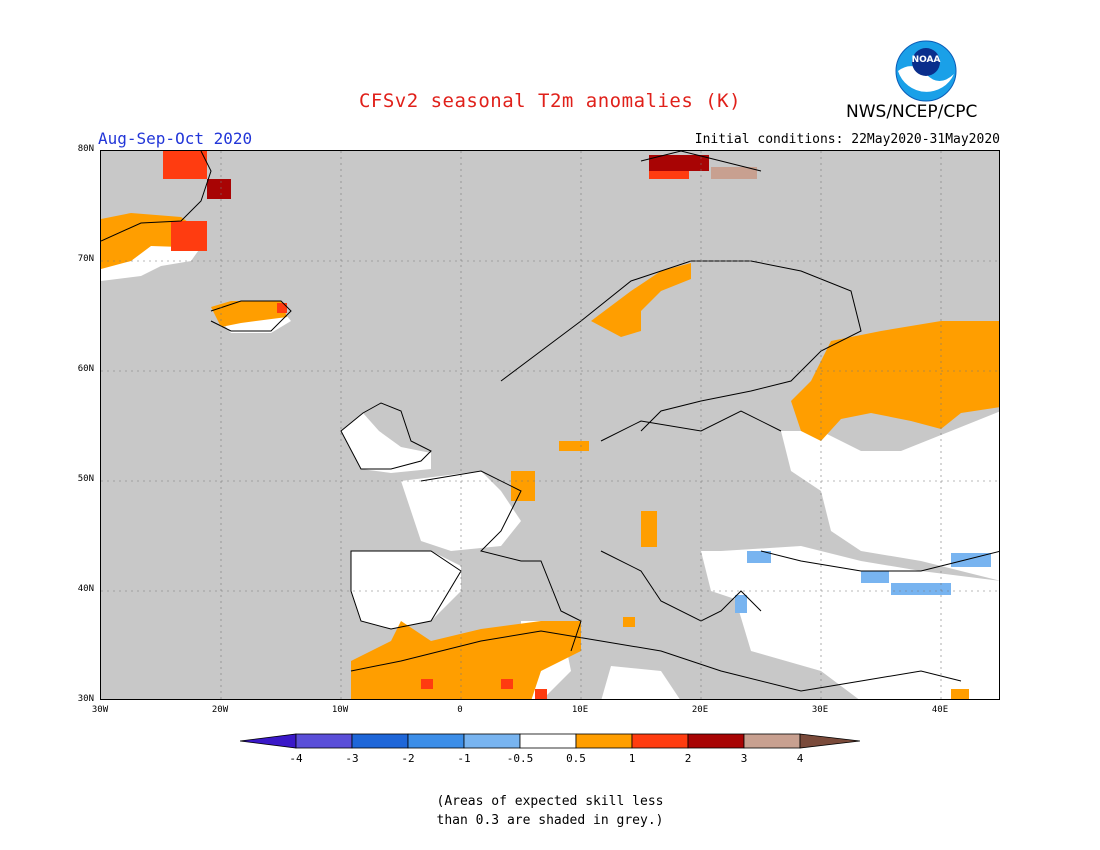 Image resolution: width=1100 pixels, height=850 pixels. Describe the element at coordinates (688, 758) in the screenshot. I see `colorbar-tick: 2` at that location.